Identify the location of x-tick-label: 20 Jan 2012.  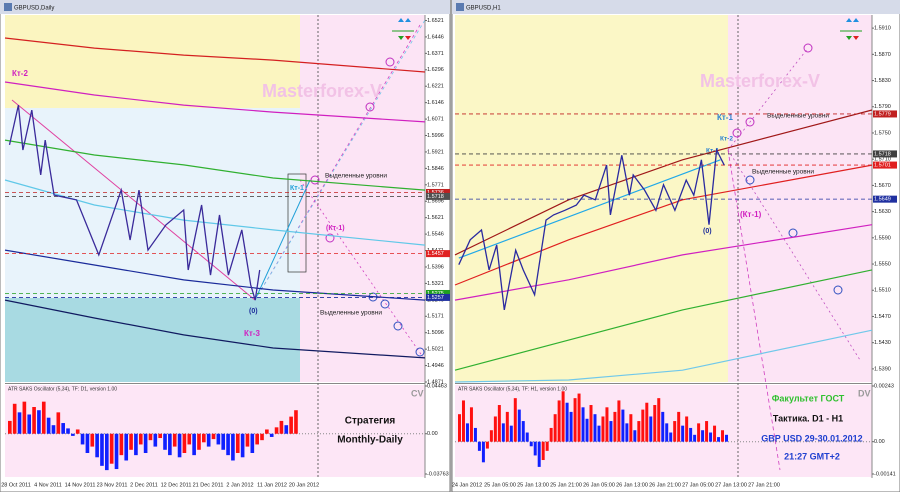
(304, 485).